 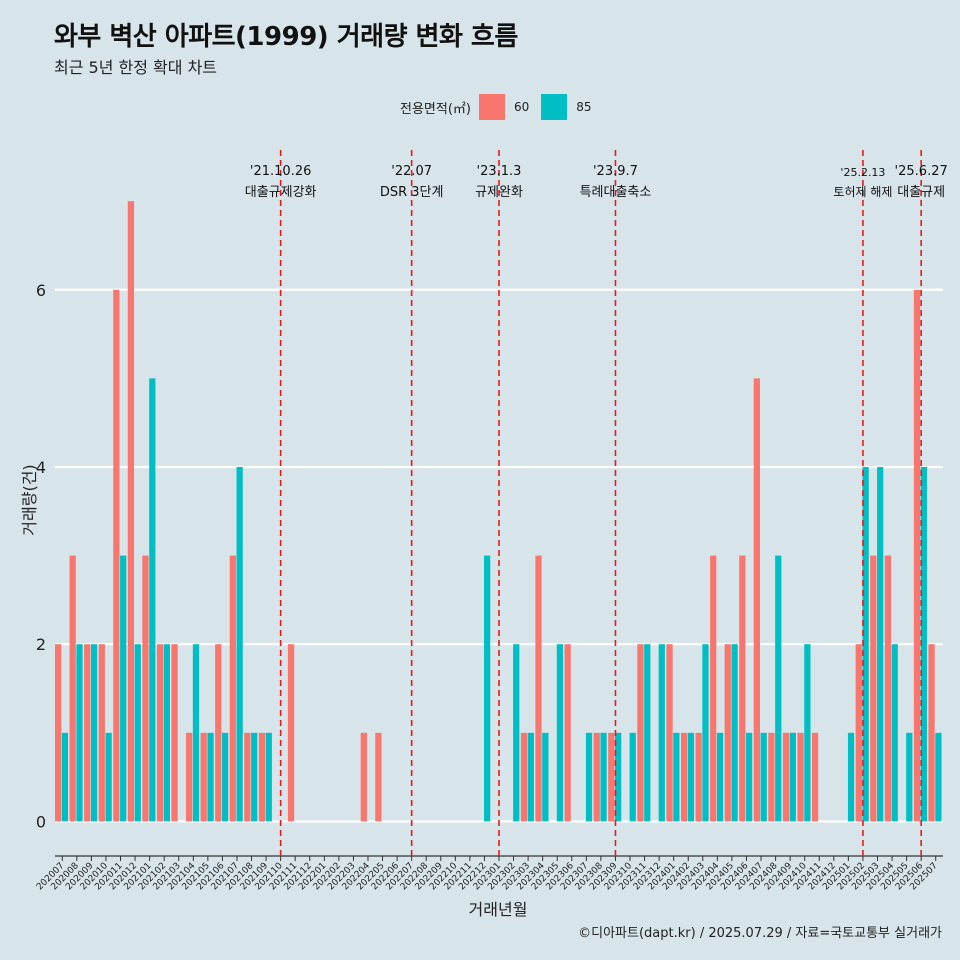 What do you see at coordinates (498, 909) in the screenshot?
I see `x-axis-label: 거래년월` at bounding box center [498, 909].